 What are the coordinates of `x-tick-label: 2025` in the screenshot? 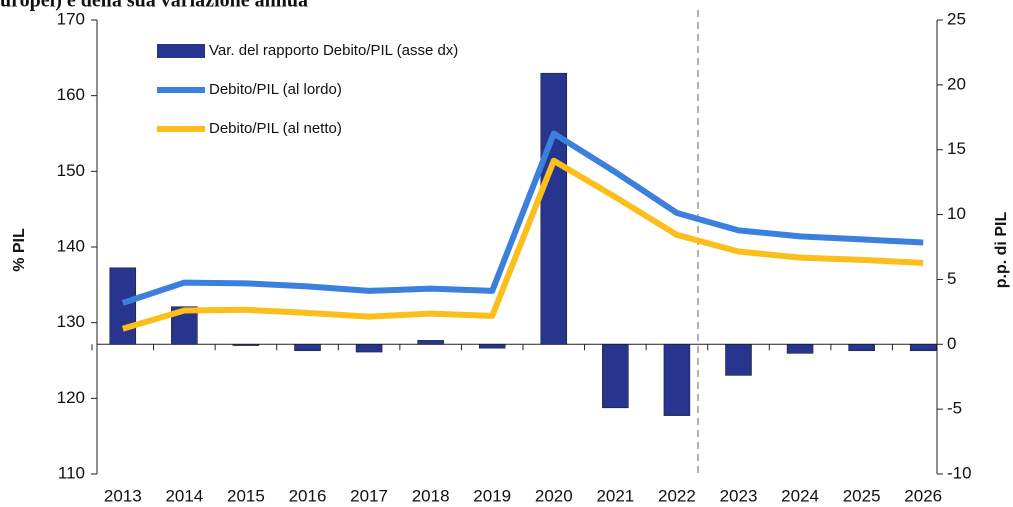 It's located at (862, 495).